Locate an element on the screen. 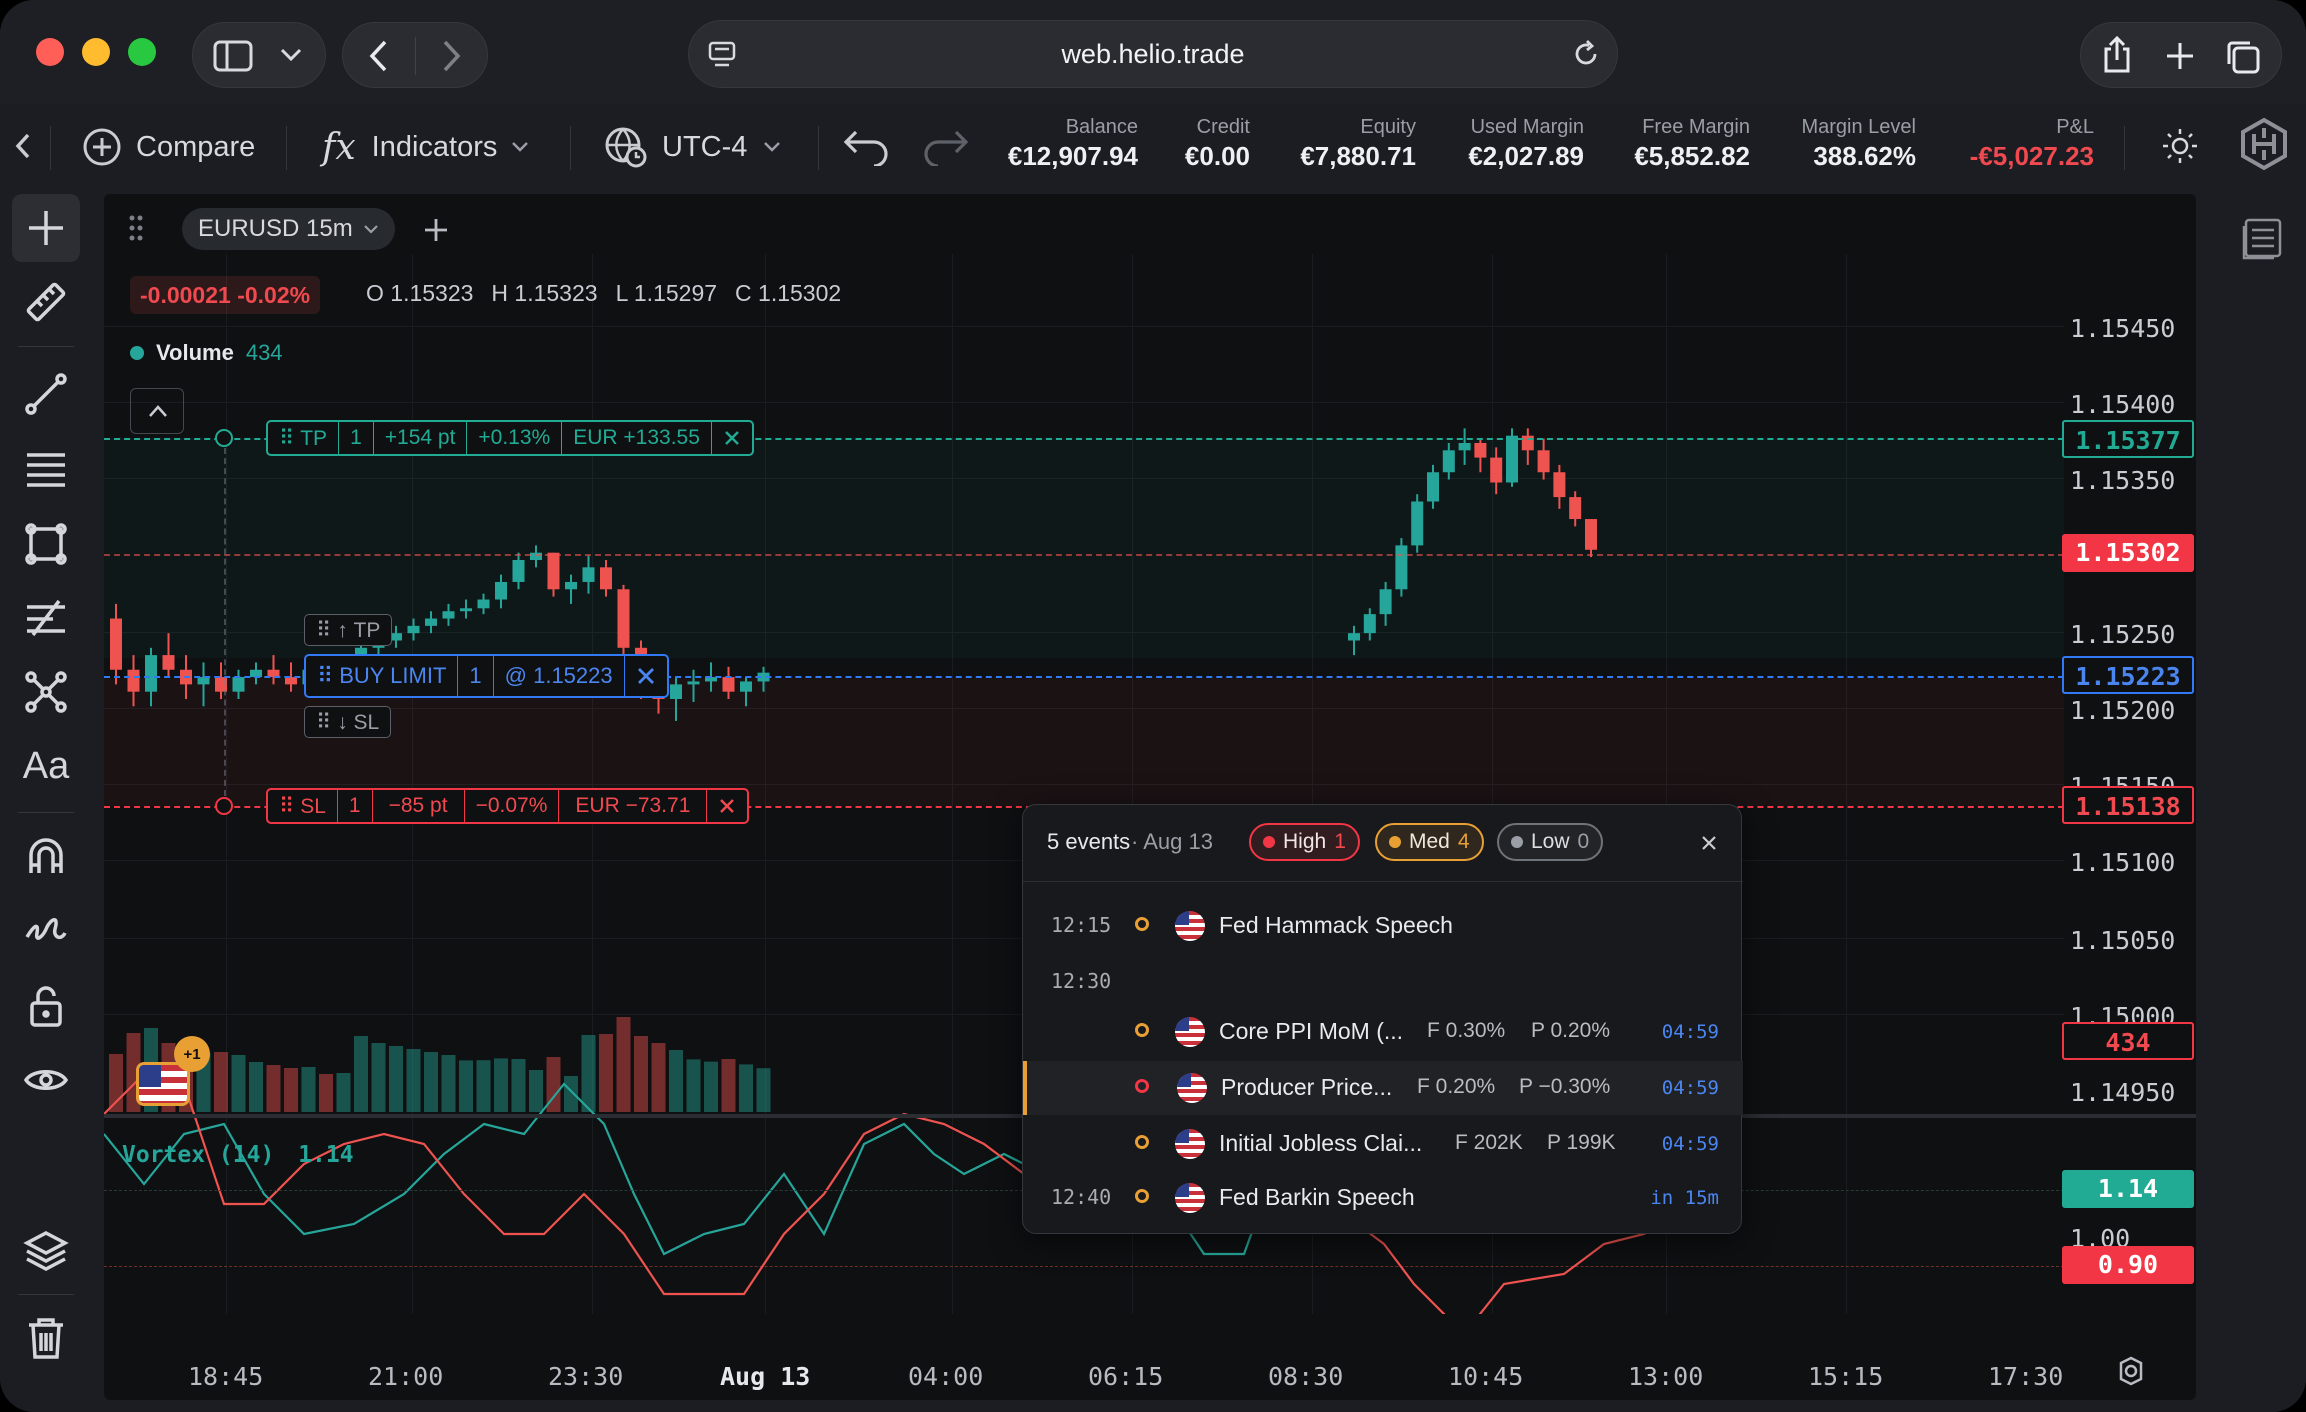 This screenshot has width=2306, height=1412. buy-limit-order-box: ⠿ BUY LIMIT 1 @ 1.15223 is located at coordinates (486, 676).